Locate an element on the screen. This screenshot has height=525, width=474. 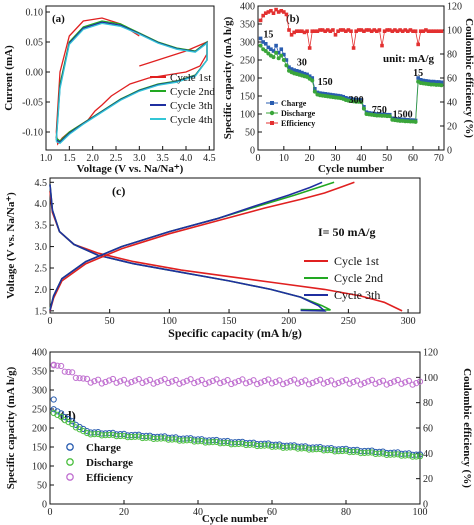
b-xtick-label: 10 is located at coordinates (284, 158).